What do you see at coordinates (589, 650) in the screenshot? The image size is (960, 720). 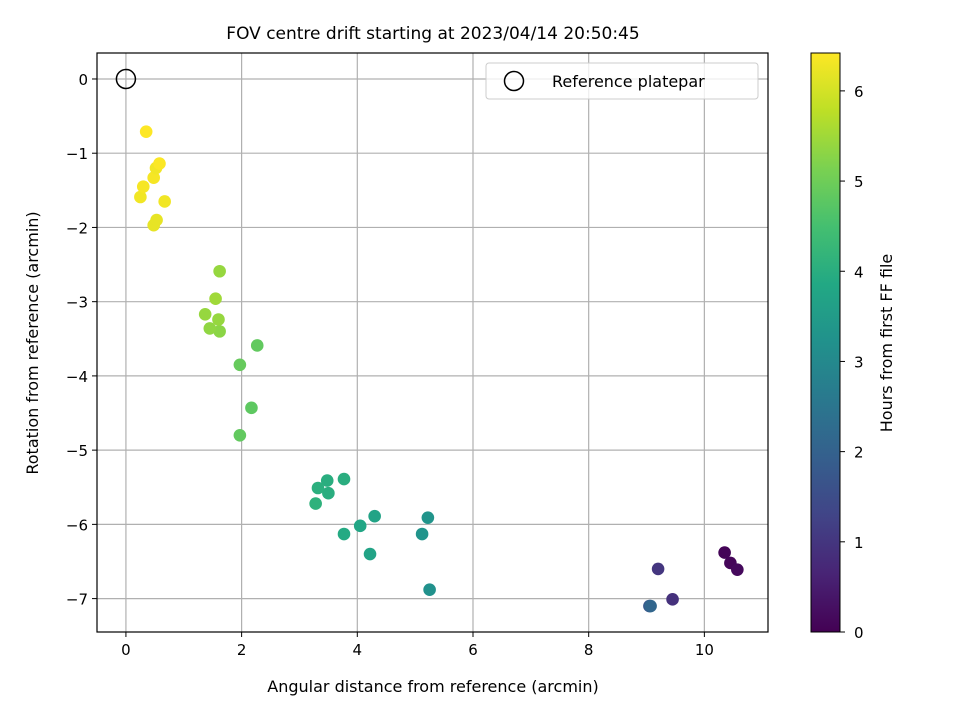 I see `x-tick-label: 8` at bounding box center [589, 650].